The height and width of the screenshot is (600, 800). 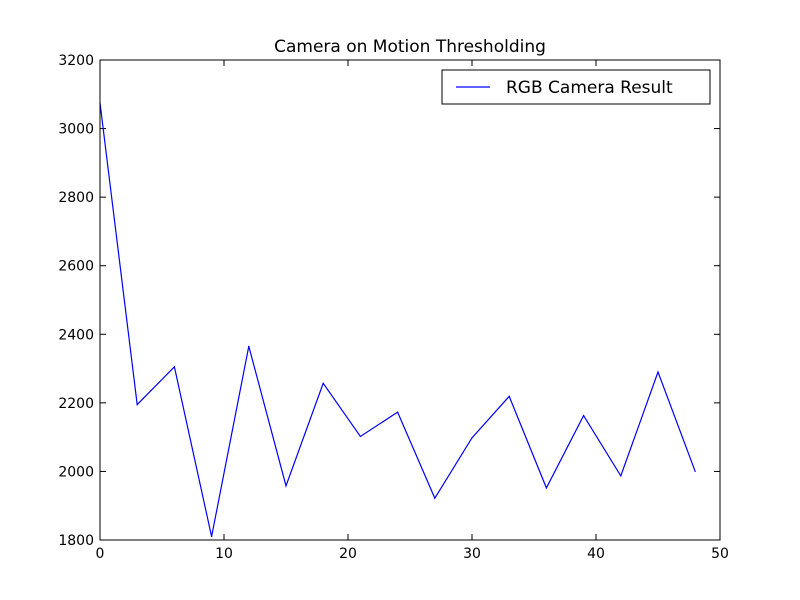 What do you see at coordinates (76, 472) in the screenshot?
I see `y-tick-label: 2000` at bounding box center [76, 472].